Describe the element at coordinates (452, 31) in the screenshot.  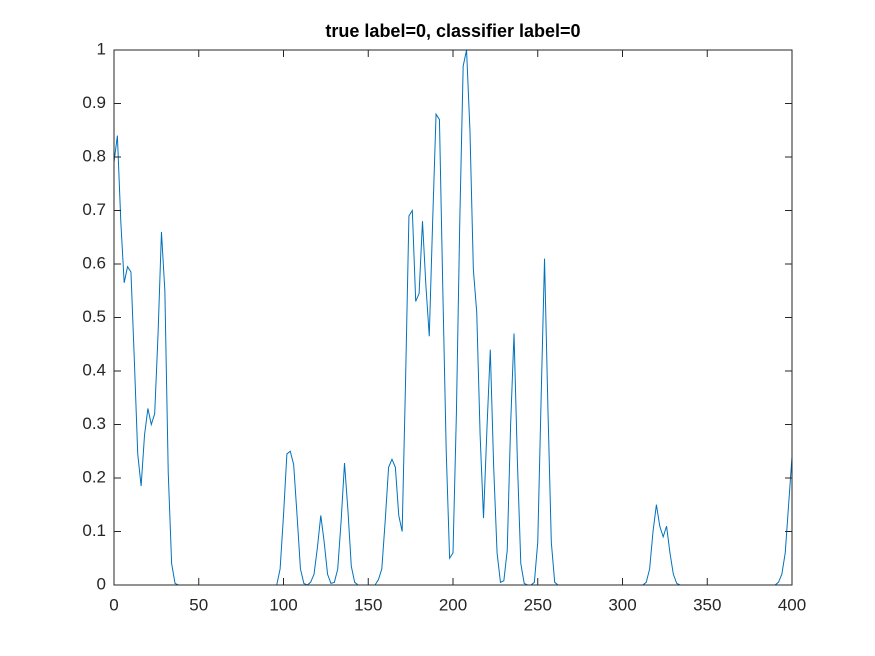
I see `chart-title: true label=0, classifier label=0` at that location.